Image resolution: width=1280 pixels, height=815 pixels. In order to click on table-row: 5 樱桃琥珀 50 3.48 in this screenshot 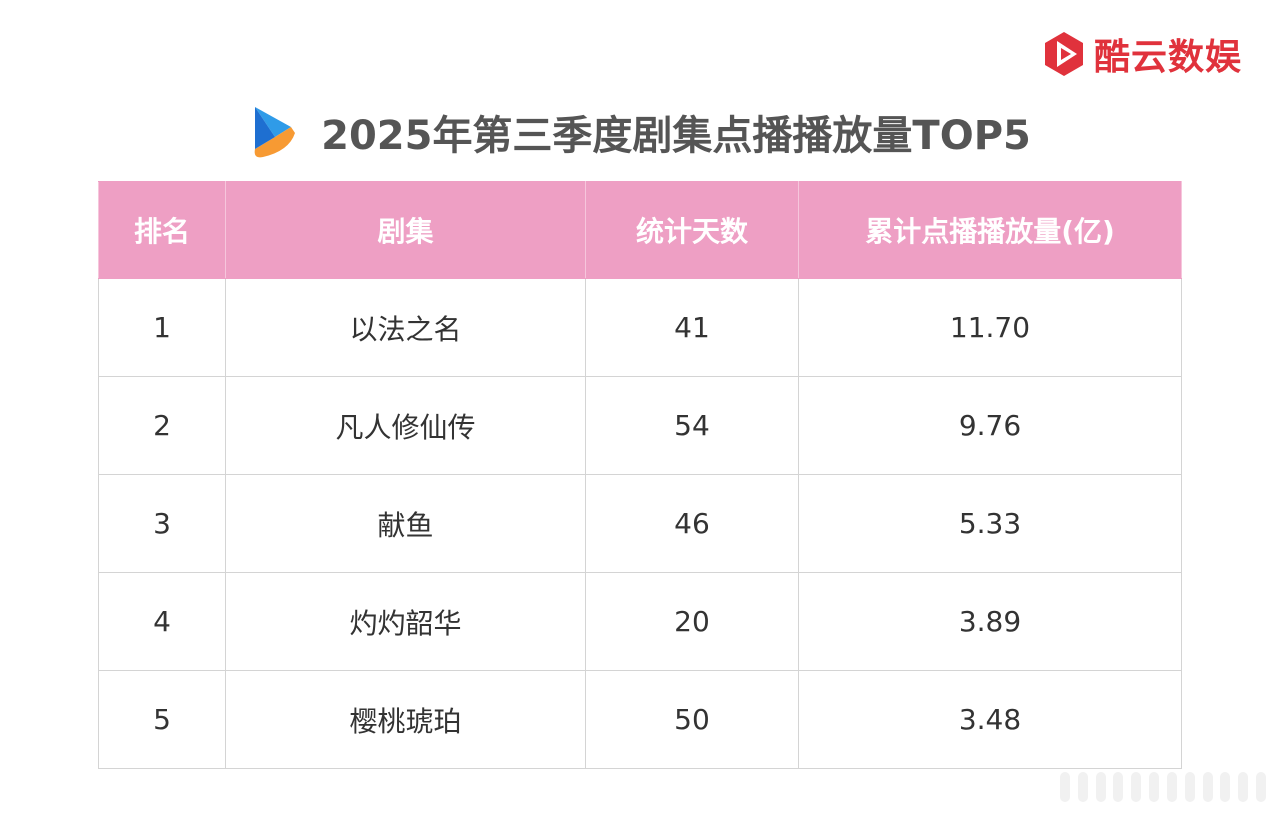, I will do `click(640, 719)`.